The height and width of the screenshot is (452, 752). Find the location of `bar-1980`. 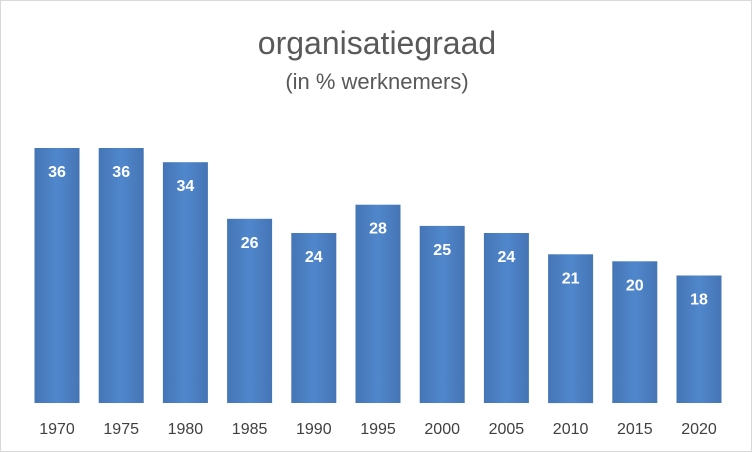

bar-1980 is located at coordinates (185, 282).